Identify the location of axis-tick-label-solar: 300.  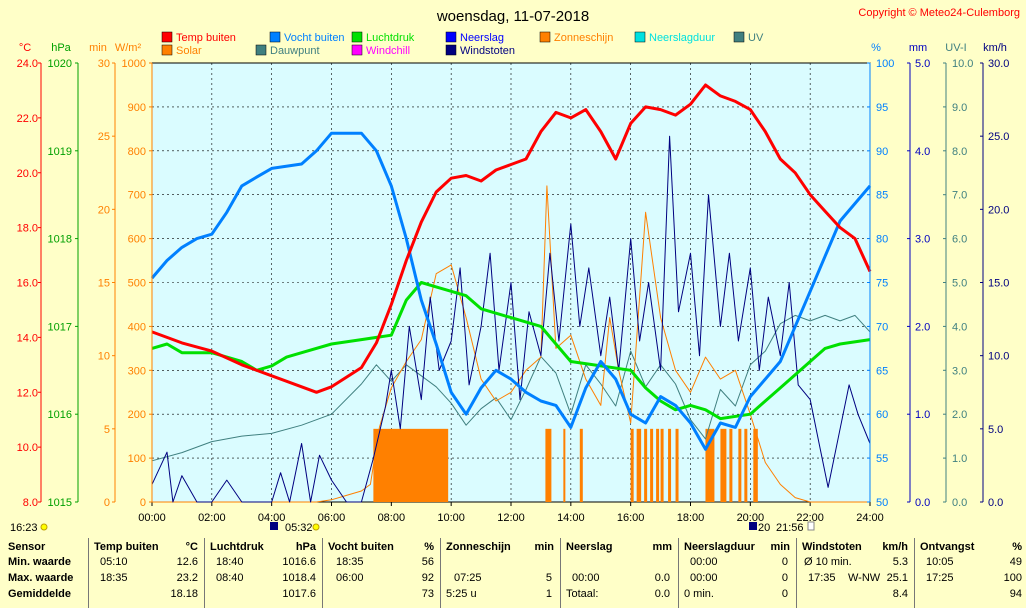
(137, 371).